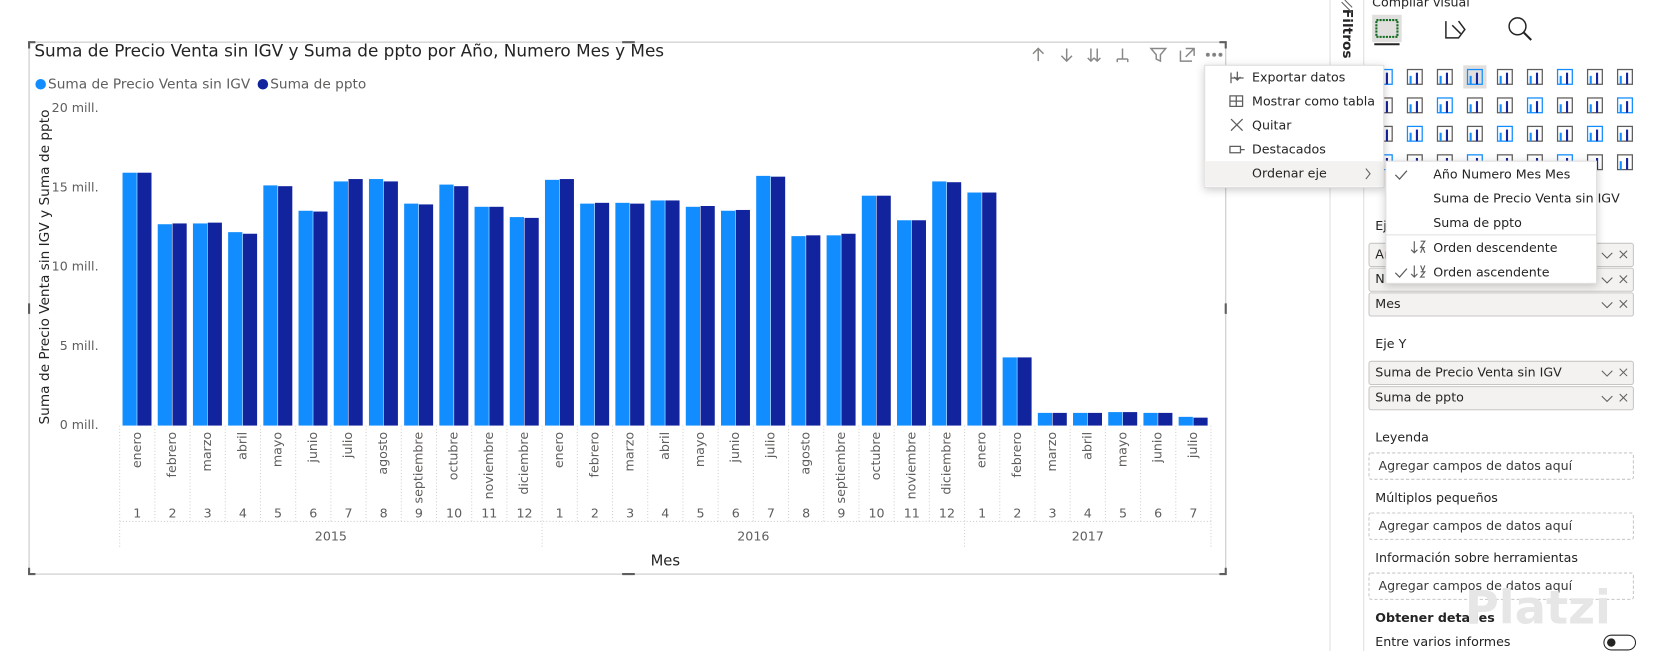 Image resolution: width=1653 pixels, height=651 pixels. I want to click on month-number-label: 4, so click(243, 513).